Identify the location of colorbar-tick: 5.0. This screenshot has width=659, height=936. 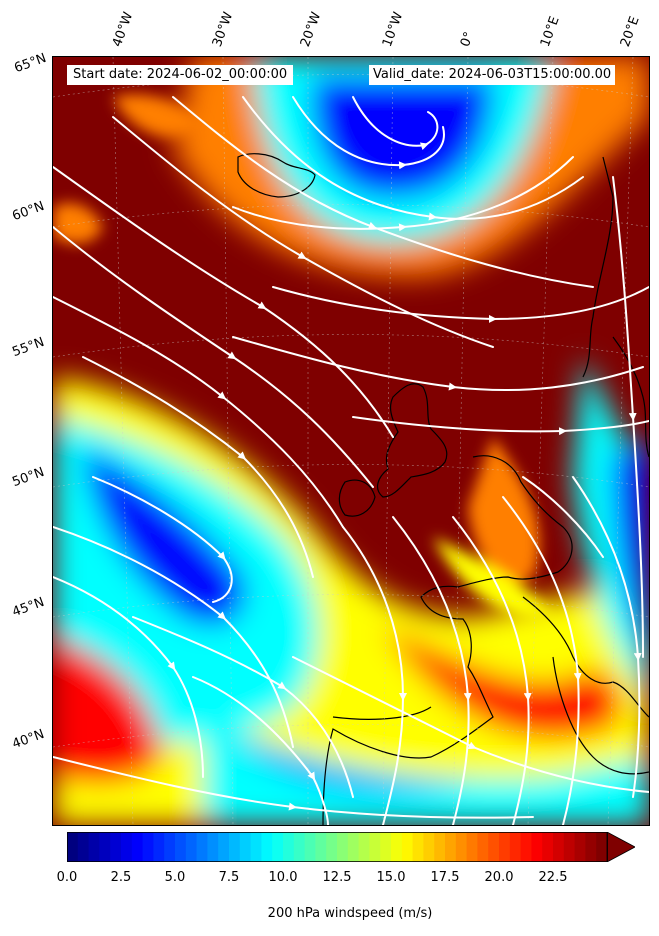
(175, 877).